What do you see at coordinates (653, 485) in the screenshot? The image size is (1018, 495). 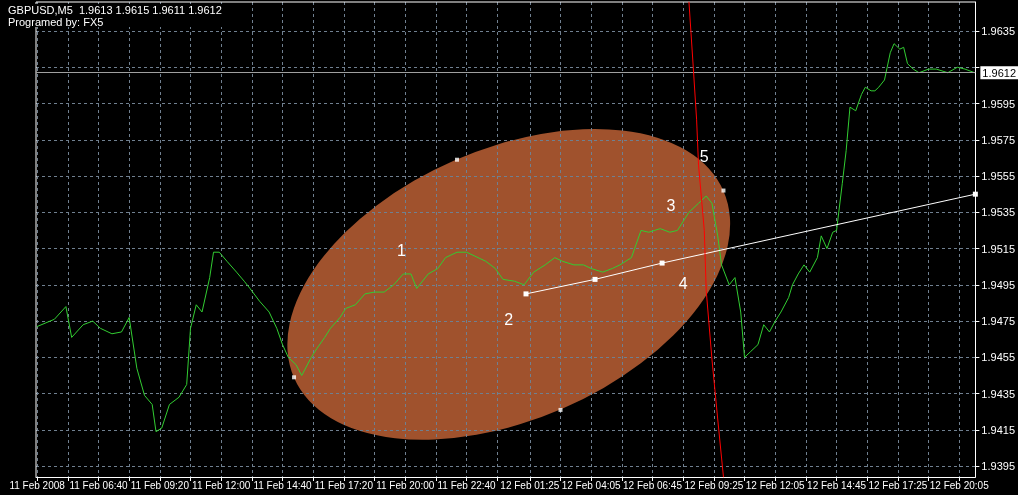 I see `x-tick-label: 12 Feb 06:45` at bounding box center [653, 485].